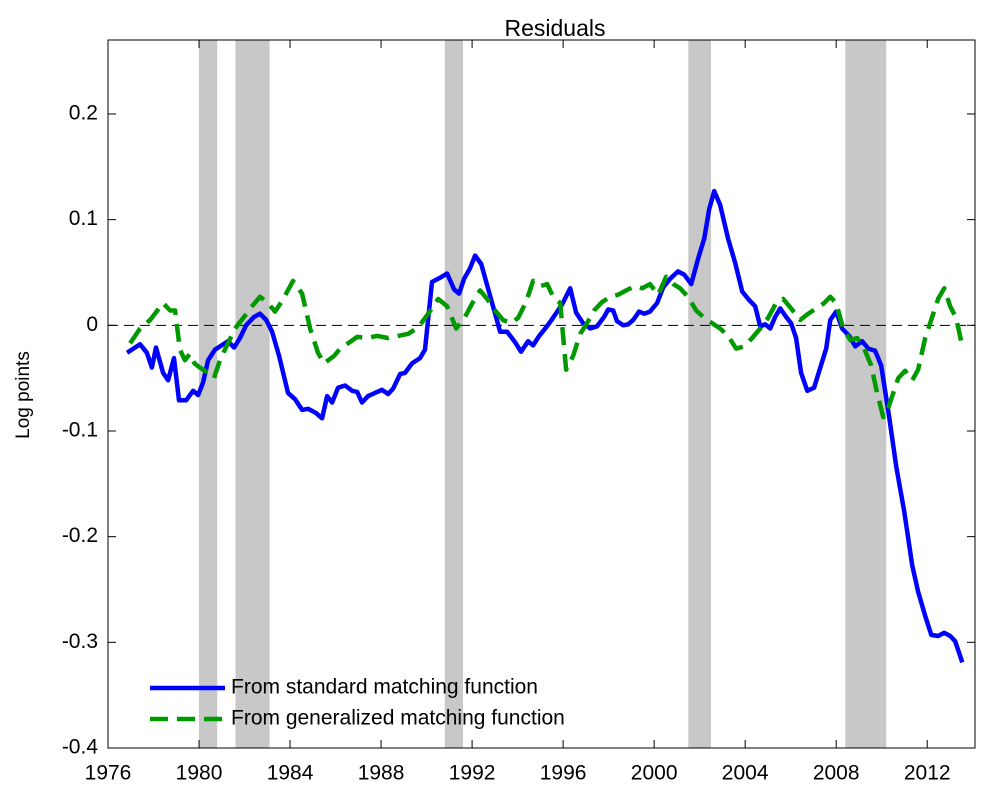 The image size is (986, 792). Describe the element at coordinates (80, 430) in the screenshot. I see `y-tick-label: -0.1` at that location.